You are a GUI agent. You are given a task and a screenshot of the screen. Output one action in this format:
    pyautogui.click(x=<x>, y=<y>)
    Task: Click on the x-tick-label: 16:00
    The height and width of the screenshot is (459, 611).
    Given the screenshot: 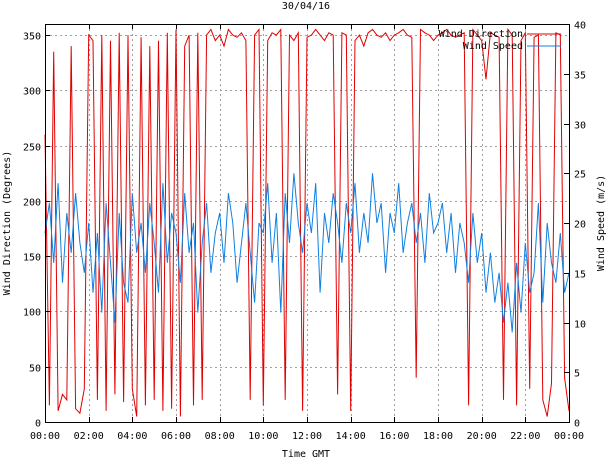 What is the action you would take?
    pyautogui.click(x=394, y=436)
    